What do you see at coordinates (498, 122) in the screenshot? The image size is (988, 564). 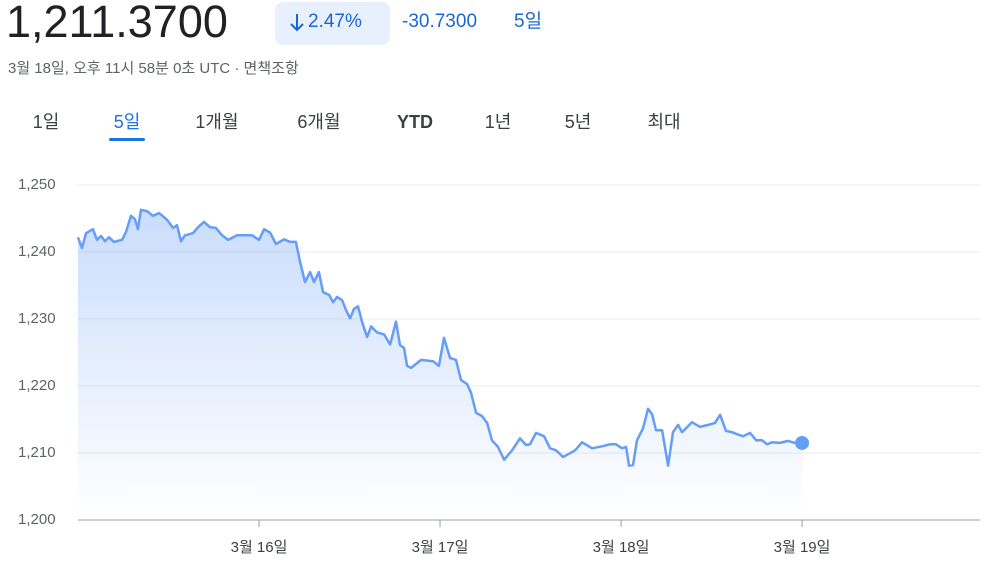 I see `tab: 1년` at bounding box center [498, 122].